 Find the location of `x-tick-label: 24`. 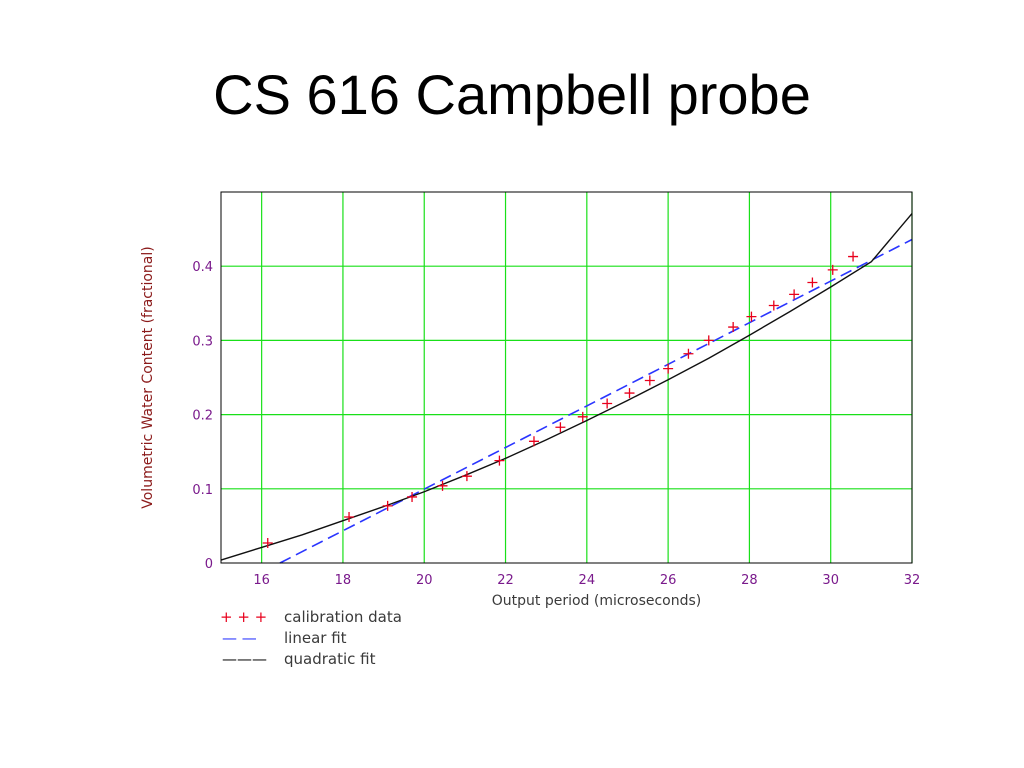

x-tick-label: 24 is located at coordinates (587, 580).